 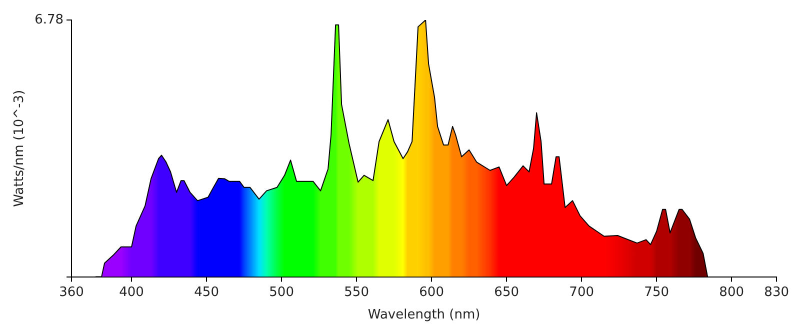 I want to click on x-tick-label: 500, so click(x=281, y=292).